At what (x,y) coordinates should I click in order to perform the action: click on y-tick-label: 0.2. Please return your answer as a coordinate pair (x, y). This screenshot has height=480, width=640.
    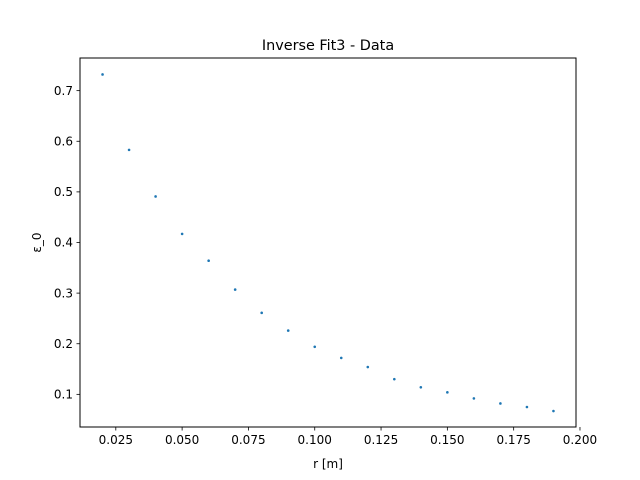
    Looking at the image, I should click on (63, 344).